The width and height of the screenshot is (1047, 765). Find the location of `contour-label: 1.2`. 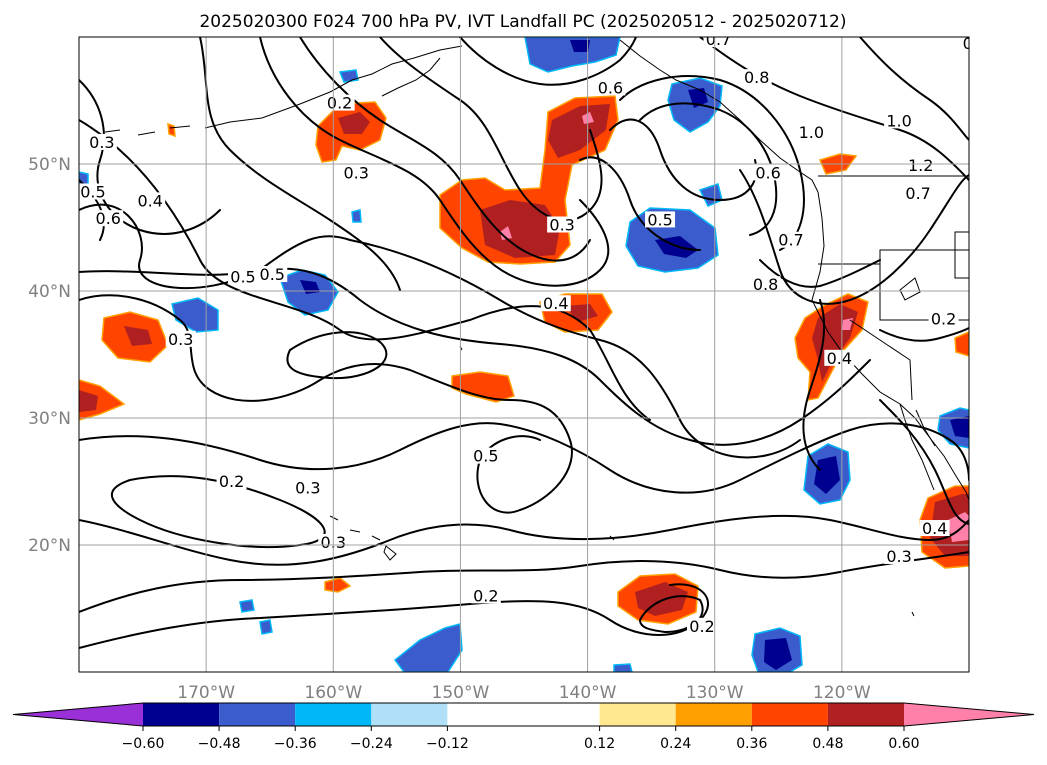

contour-label: 1.2 is located at coordinates (920, 165).